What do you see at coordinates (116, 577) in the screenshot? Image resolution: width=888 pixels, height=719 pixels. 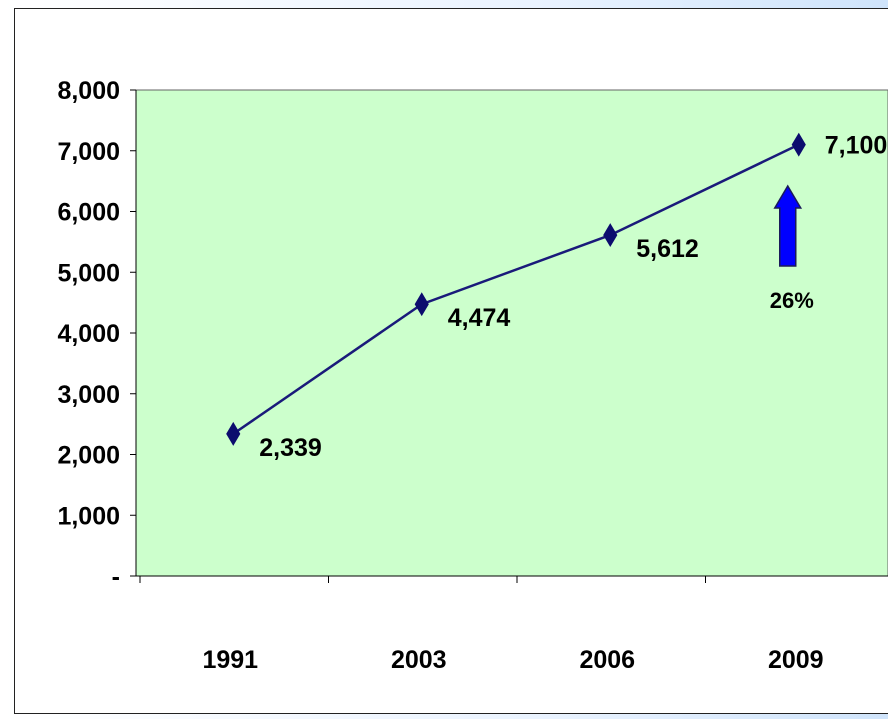 I see `y-tick-label: -` at bounding box center [116, 577].